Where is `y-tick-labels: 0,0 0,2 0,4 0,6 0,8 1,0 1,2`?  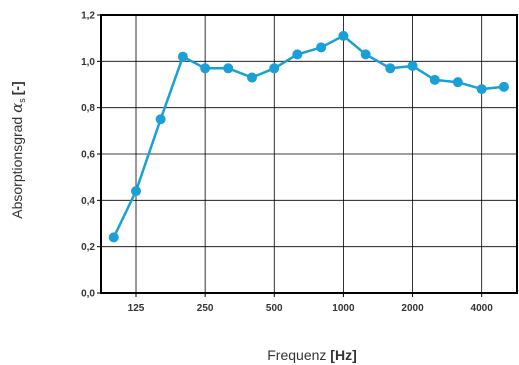
y-tick-labels: 0,0 0,2 0,4 0,6 0,8 1,0 1,2 is located at coordinates (88, 155).